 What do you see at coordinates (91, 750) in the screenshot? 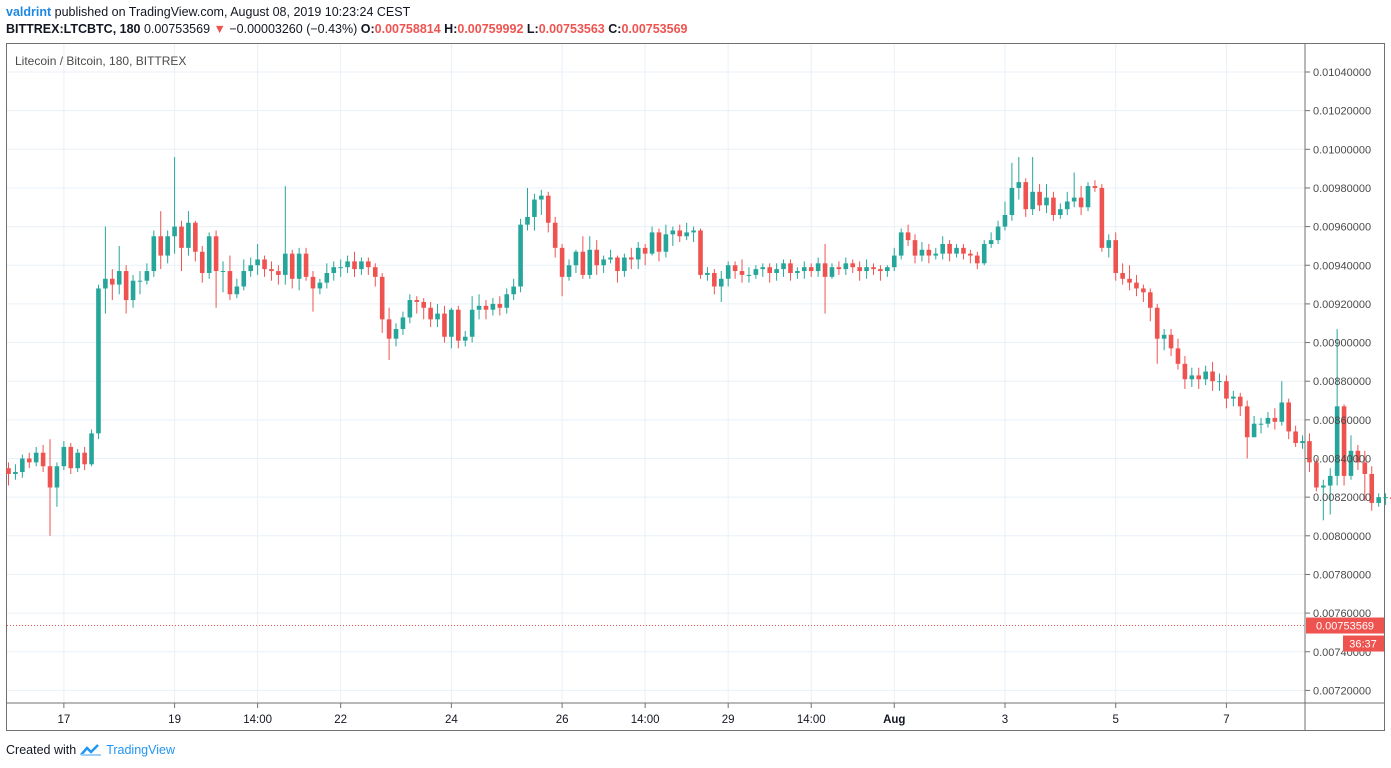
I see `tradingview-logo-icon` at bounding box center [91, 750].